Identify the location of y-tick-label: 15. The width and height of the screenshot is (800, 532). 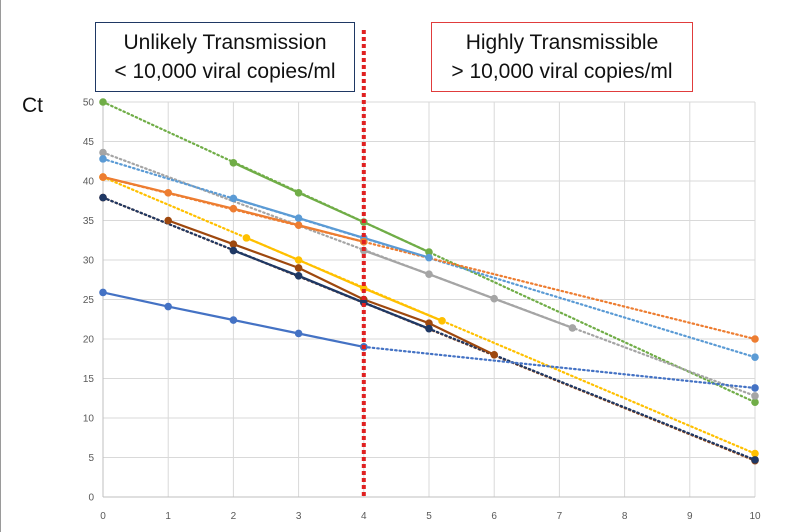
(89, 379).